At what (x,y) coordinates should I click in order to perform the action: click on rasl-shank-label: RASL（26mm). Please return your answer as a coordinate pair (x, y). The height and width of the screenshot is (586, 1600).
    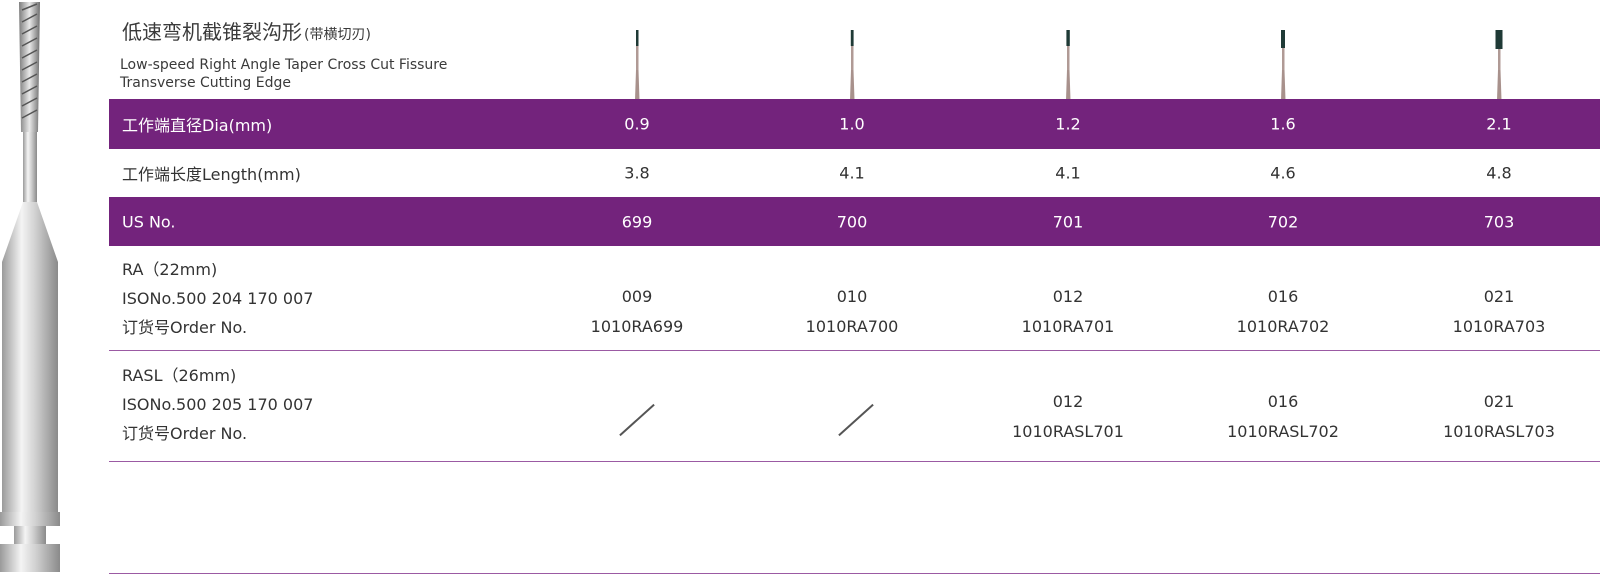
    Looking at the image, I should click on (179, 375).